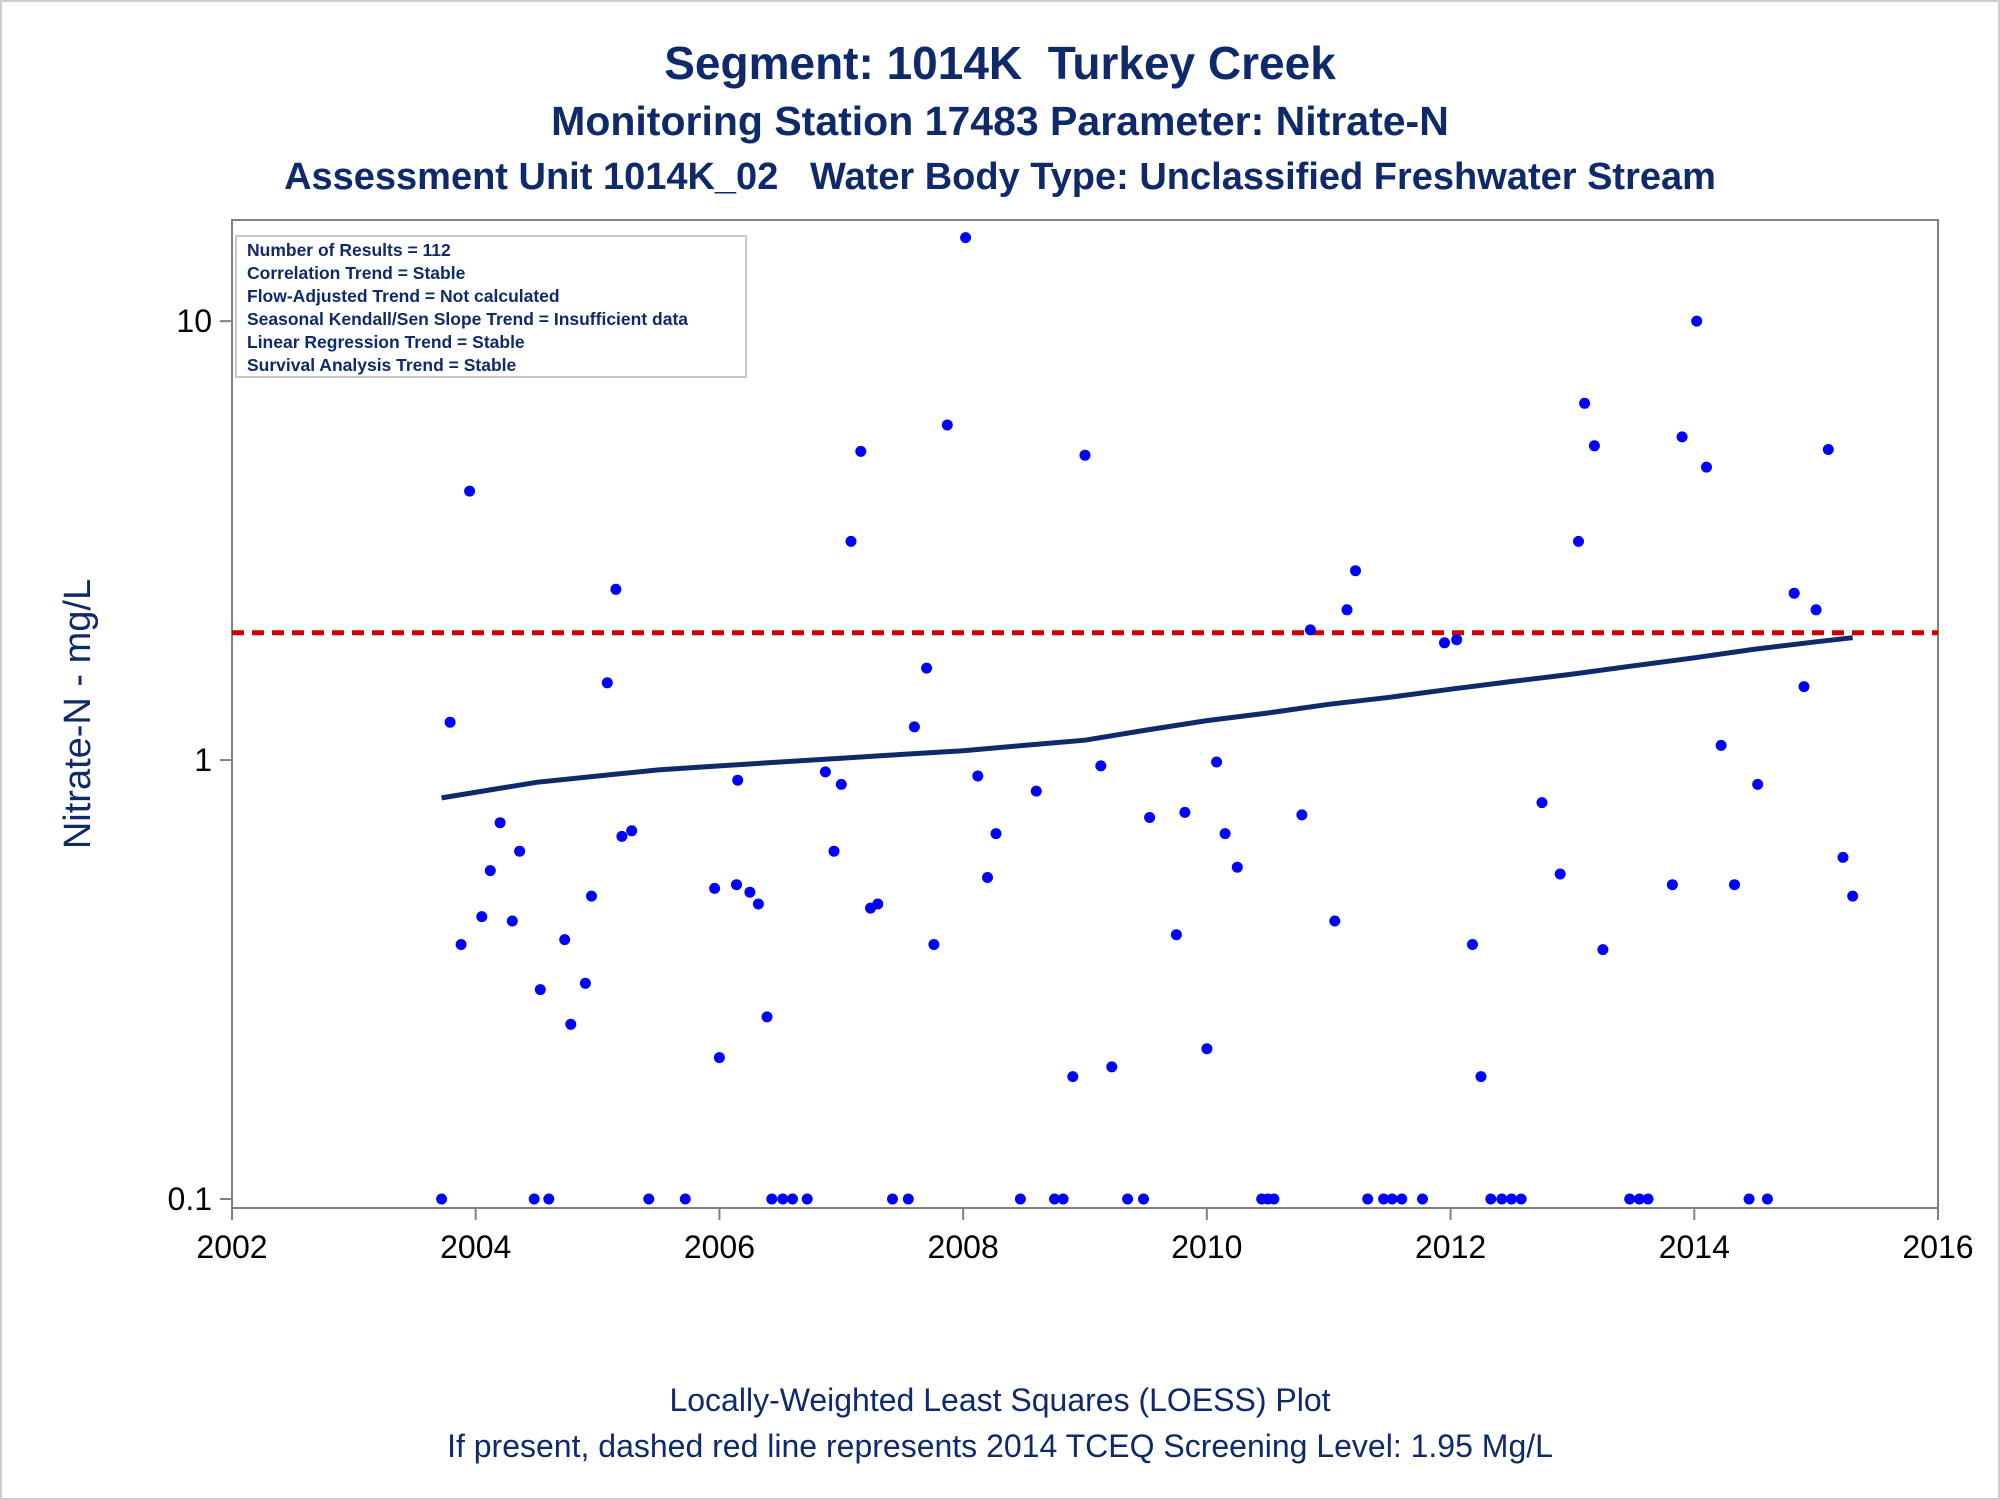  What do you see at coordinates (403, 296) in the screenshot?
I see `info-box-line: Flow-Adjusted Trend = Not calculated` at bounding box center [403, 296].